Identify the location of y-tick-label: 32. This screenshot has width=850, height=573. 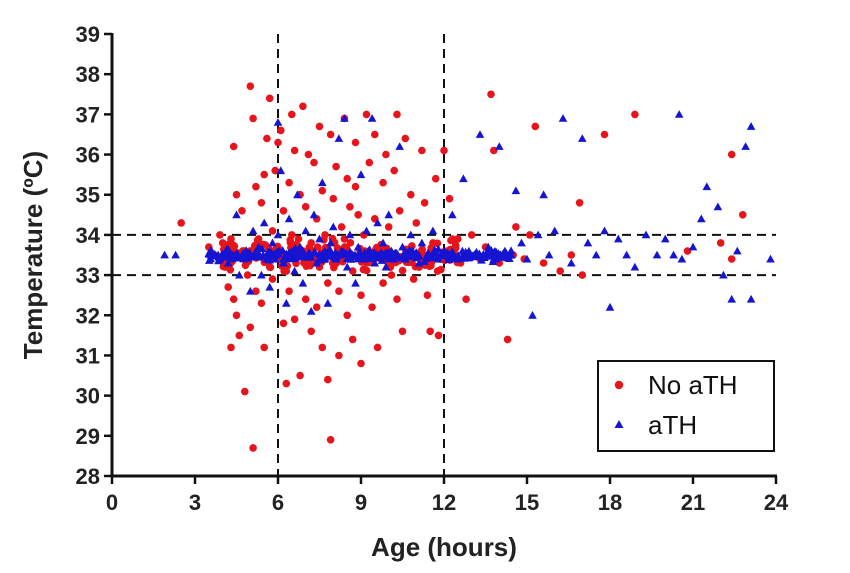
(88, 315).